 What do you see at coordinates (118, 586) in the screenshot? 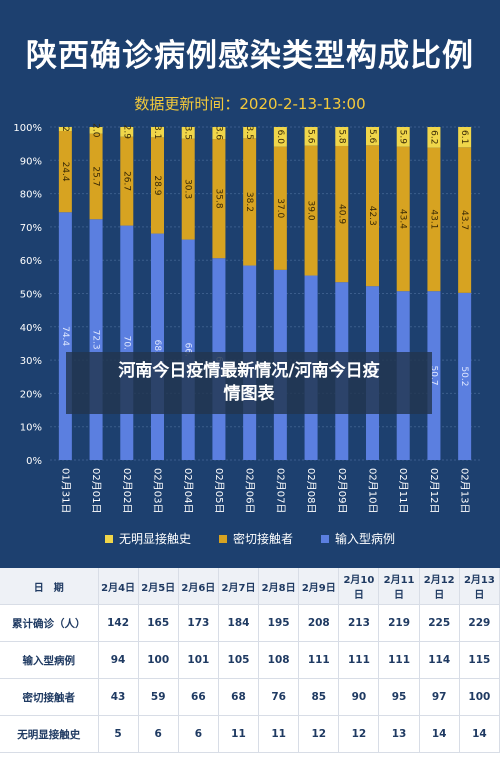
I see `table-header-cell: 2月4日` at bounding box center [118, 586].